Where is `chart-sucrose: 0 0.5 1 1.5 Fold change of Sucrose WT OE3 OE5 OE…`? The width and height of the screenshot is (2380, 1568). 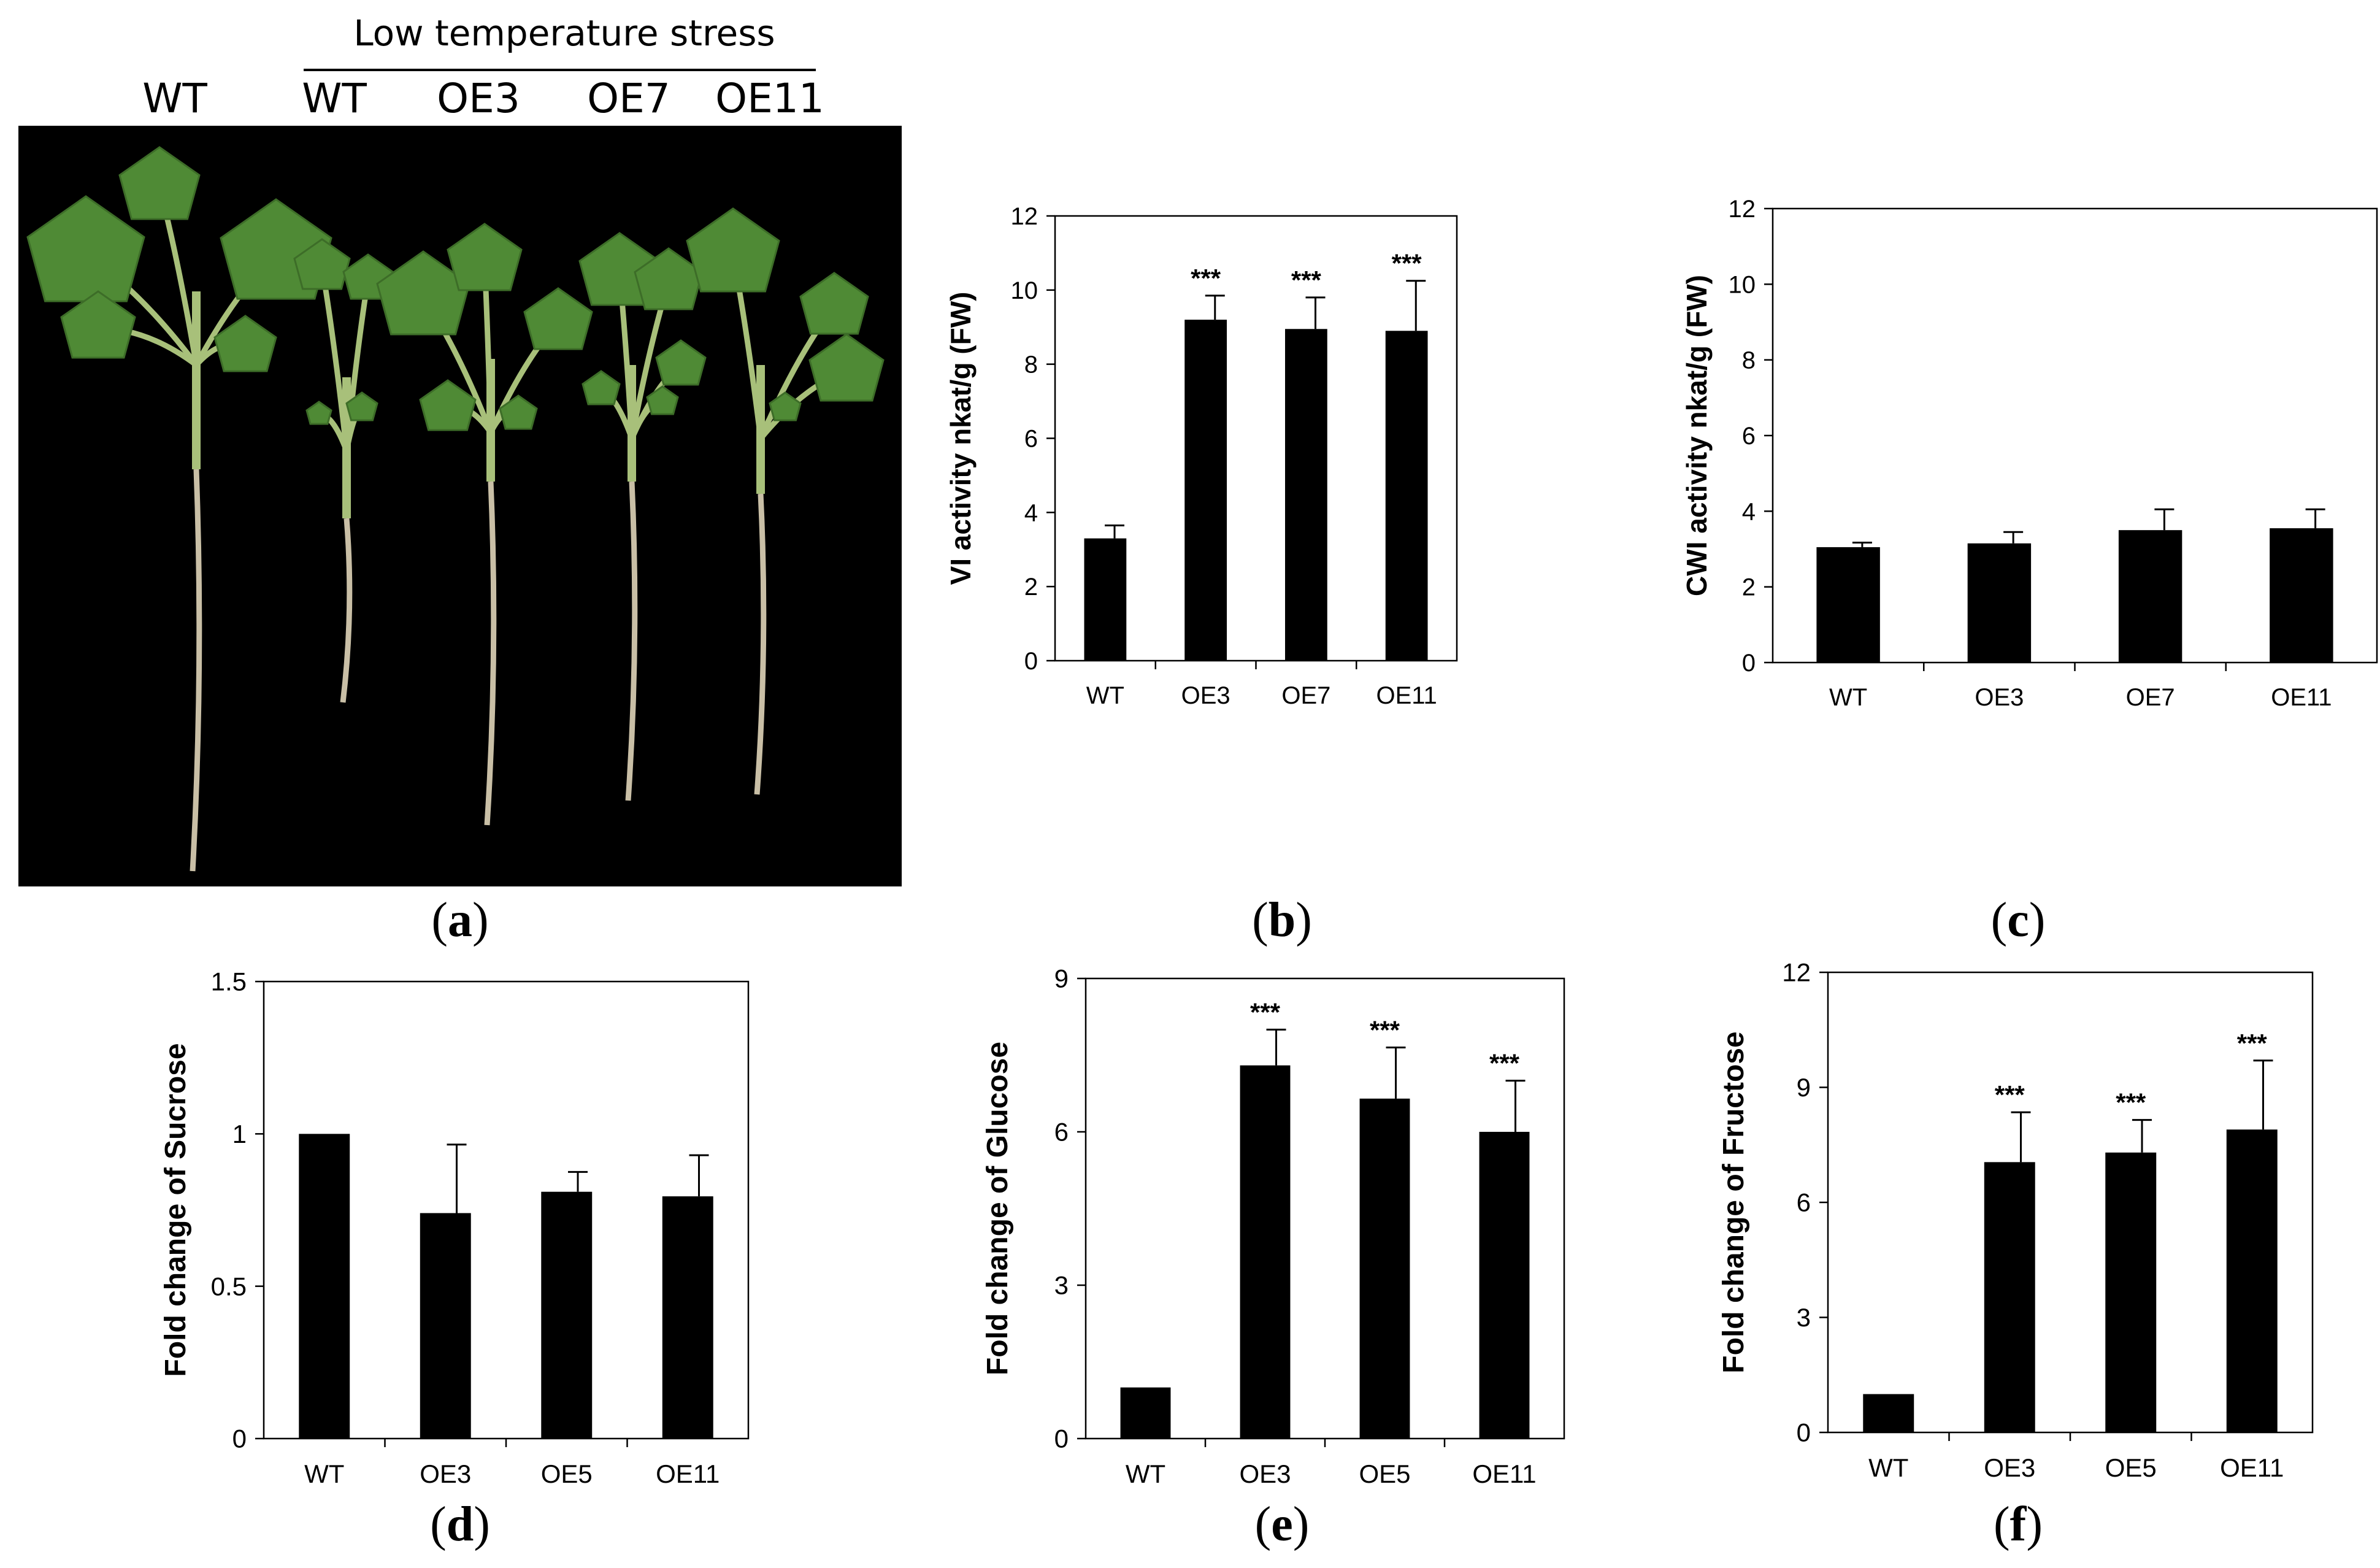 chart-sucrose: 0 0.5 1 1.5 Fold change of Sucrose WT OE3 OE5 OE… is located at coordinates (454, 1227).